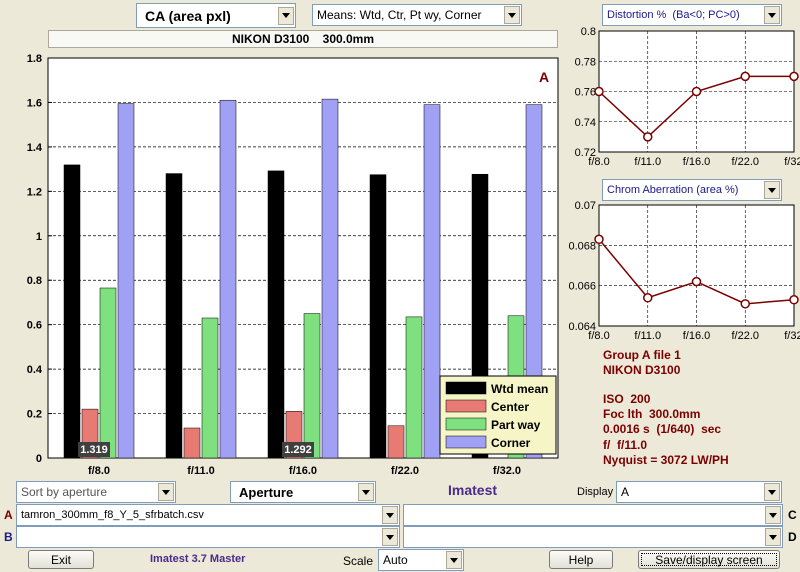 The width and height of the screenshot is (800, 572). What do you see at coordinates (399, 15) in the screenshot?
I see `means-select-value: Means: Wtd, Ctr, Pt wy, Corner` at bounding box center [399, 15].